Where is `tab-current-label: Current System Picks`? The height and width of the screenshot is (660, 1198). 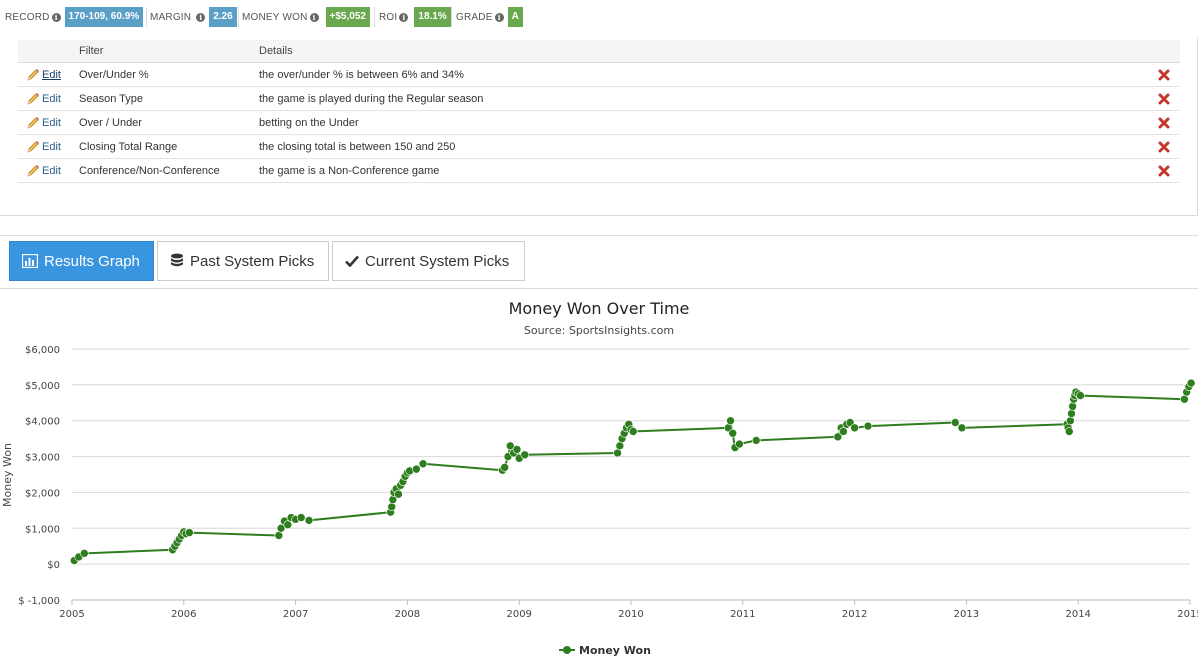 tab-current-label: Current System Picks is located at coordinates (437, 261).